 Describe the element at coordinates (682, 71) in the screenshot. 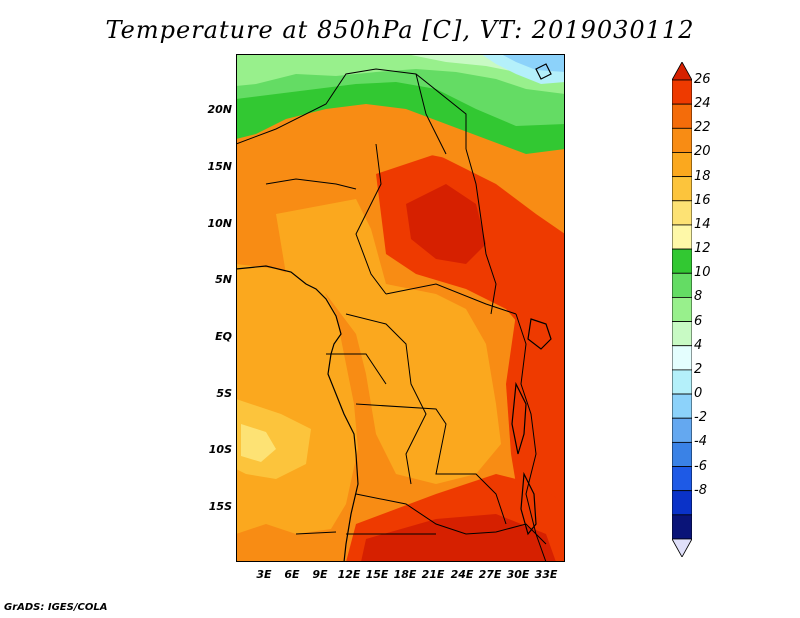

I see `colorbar-top-arrow` at that location.